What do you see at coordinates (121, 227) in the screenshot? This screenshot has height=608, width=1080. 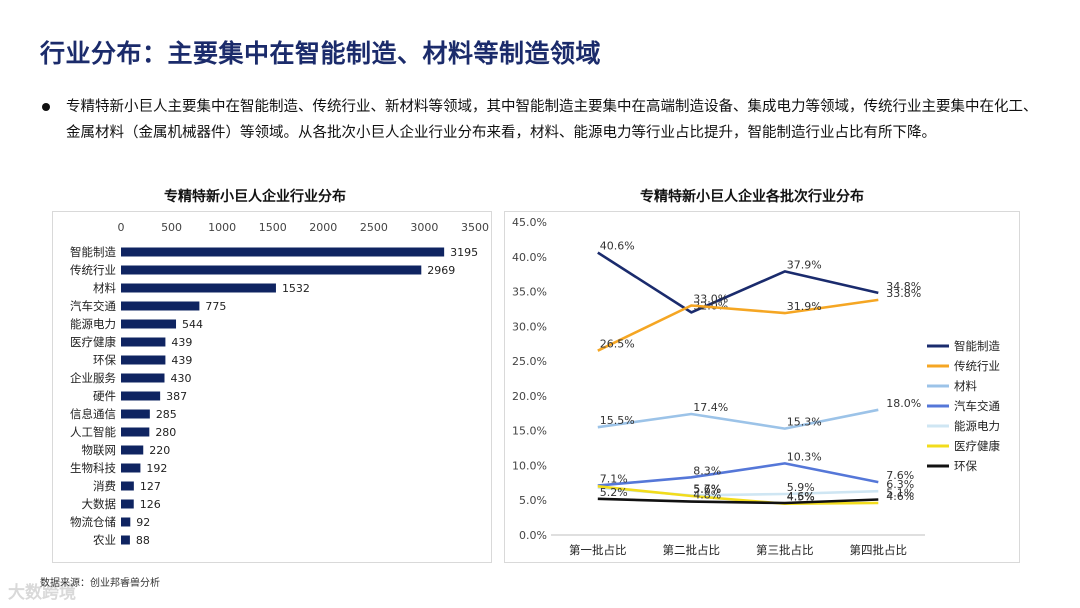 I see `x-tick-label: 0` at bounding box center [121, 227].